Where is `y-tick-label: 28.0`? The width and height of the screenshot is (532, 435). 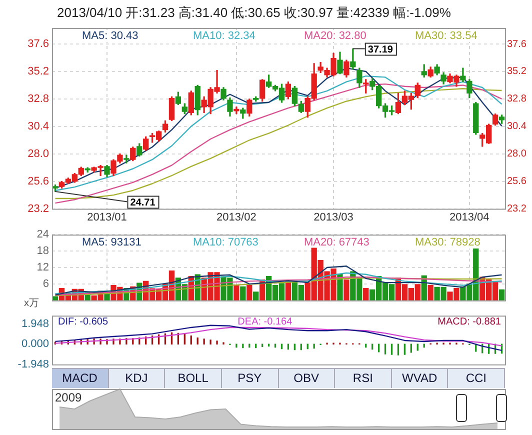 y-tick-label: 28.0 is located at coordinates (38, 154).